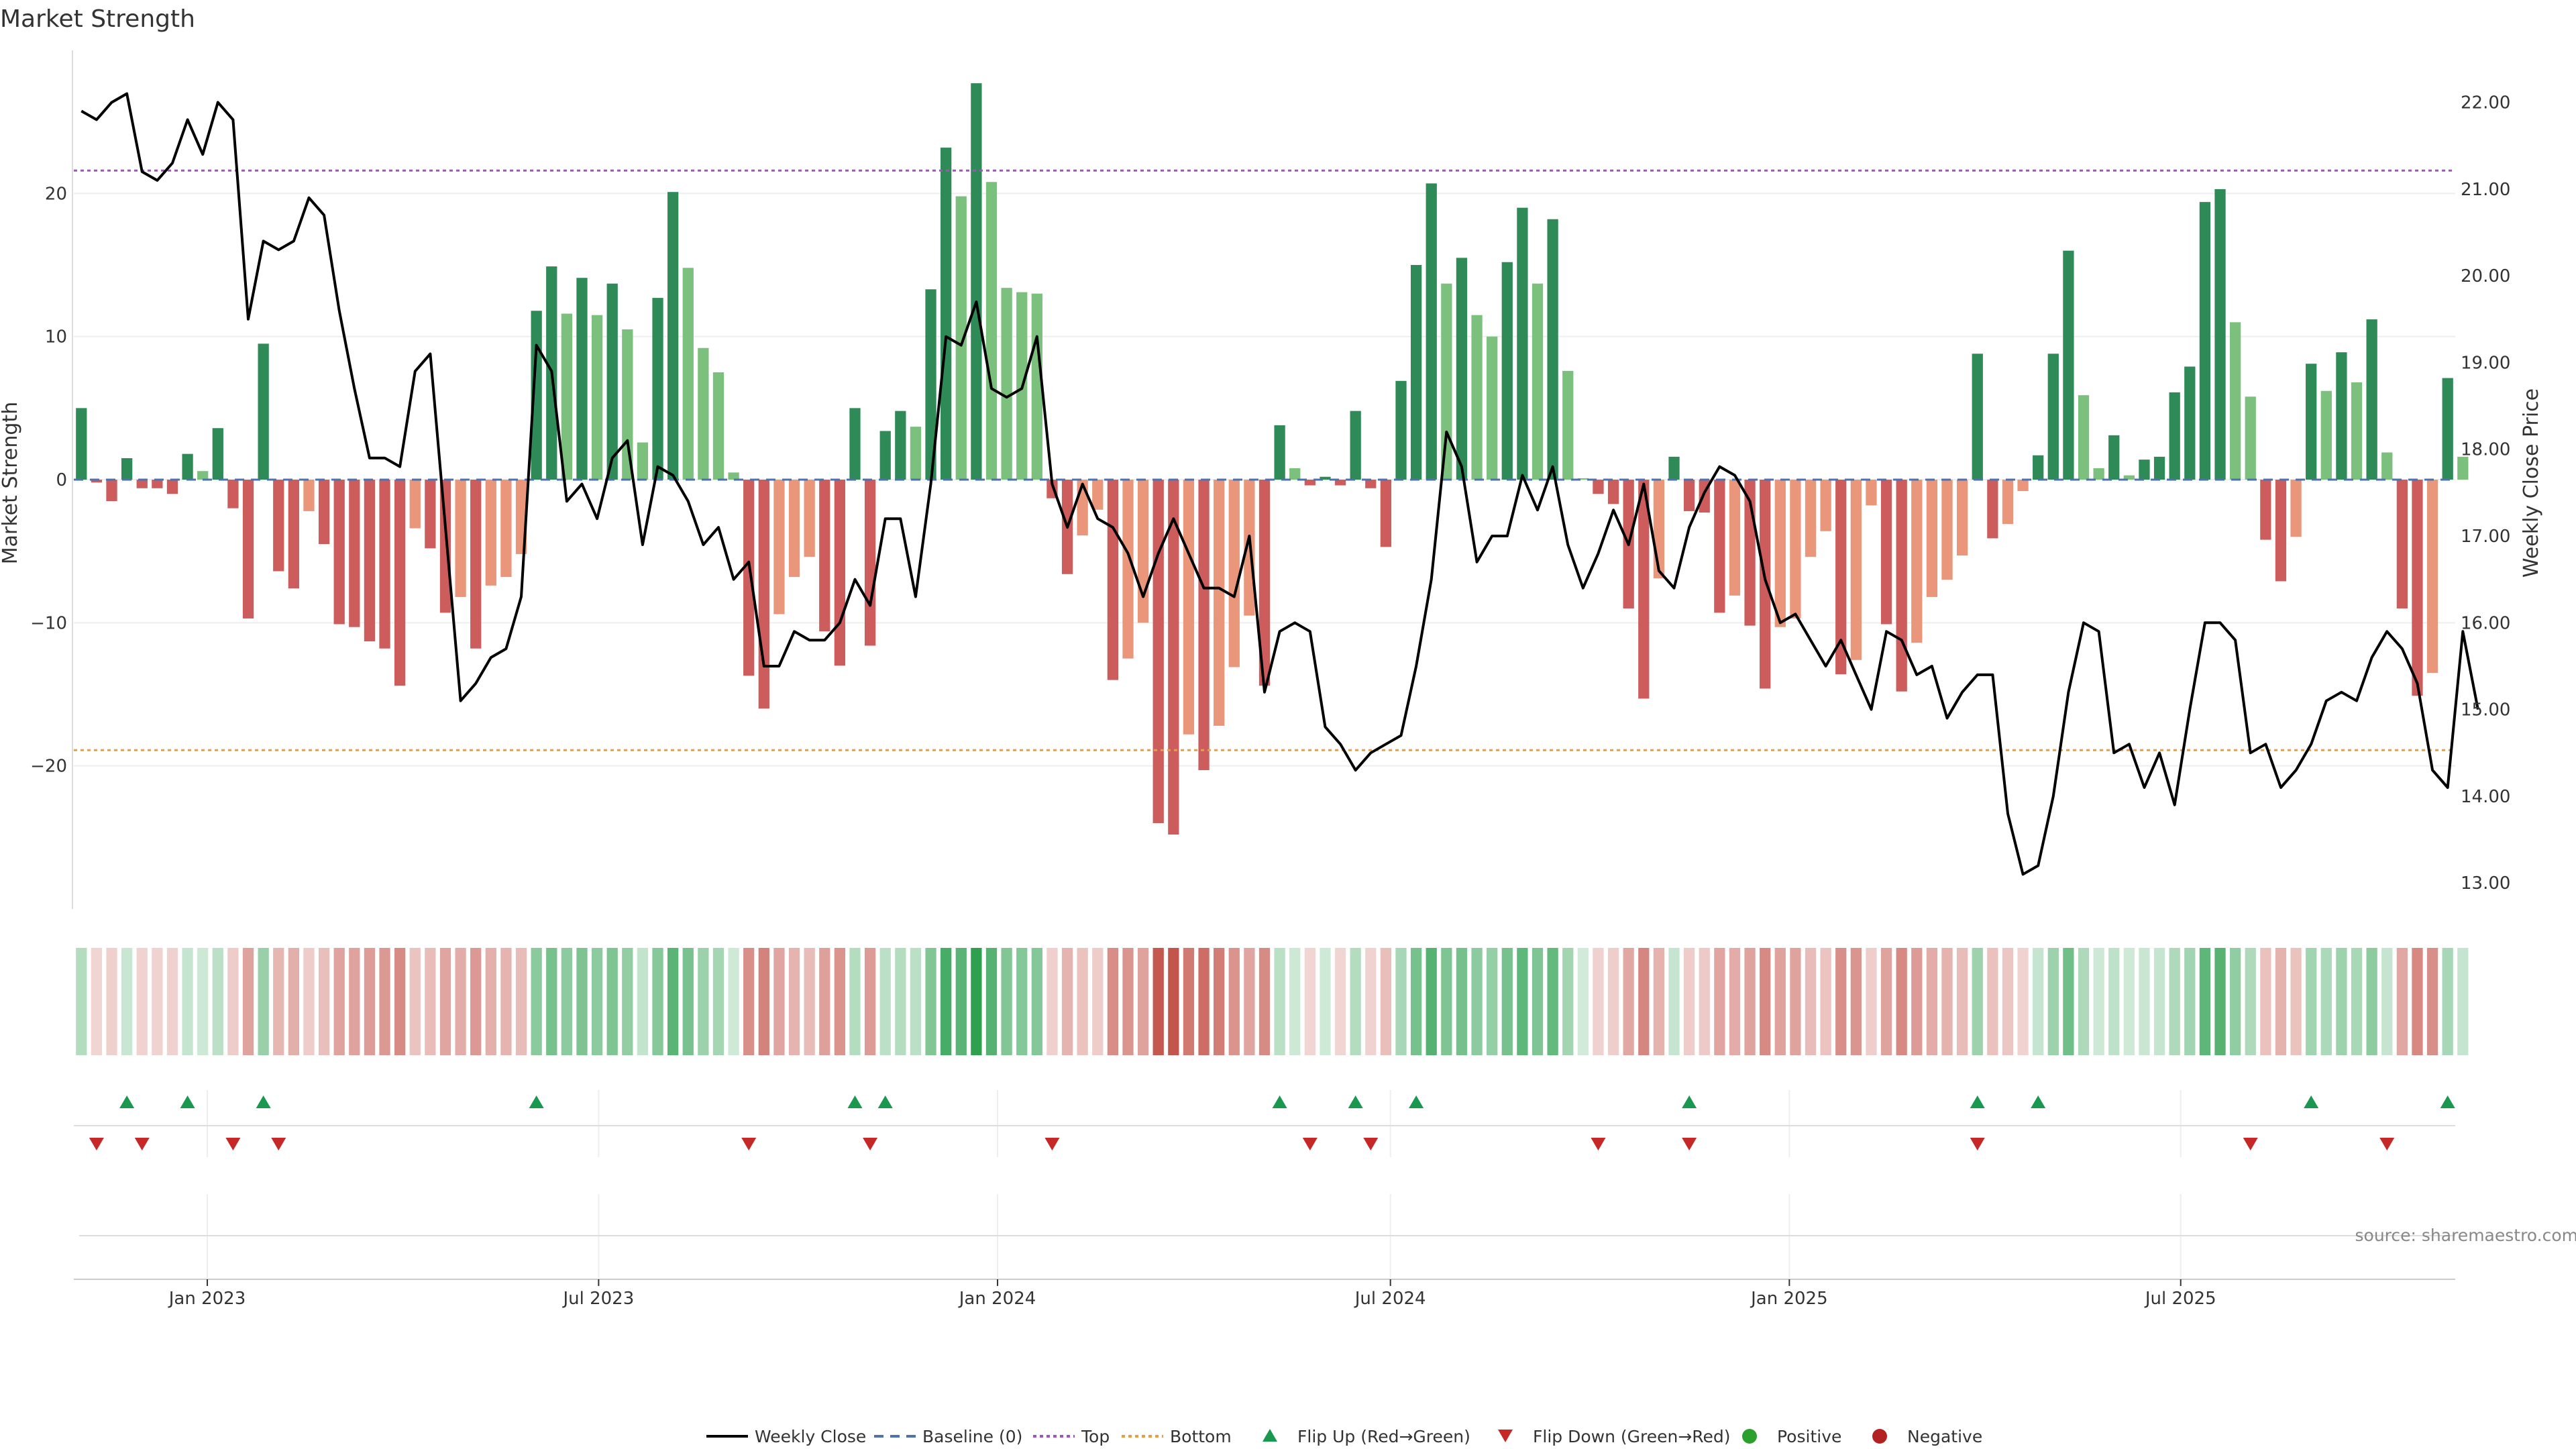 The width and height of the screenshot is (2576, 1449). What do you see at coordinates (2180, 1299) in the screenshot?
I see `x-tick-label: Jul 2025` at bounding box center [2180, 1299].